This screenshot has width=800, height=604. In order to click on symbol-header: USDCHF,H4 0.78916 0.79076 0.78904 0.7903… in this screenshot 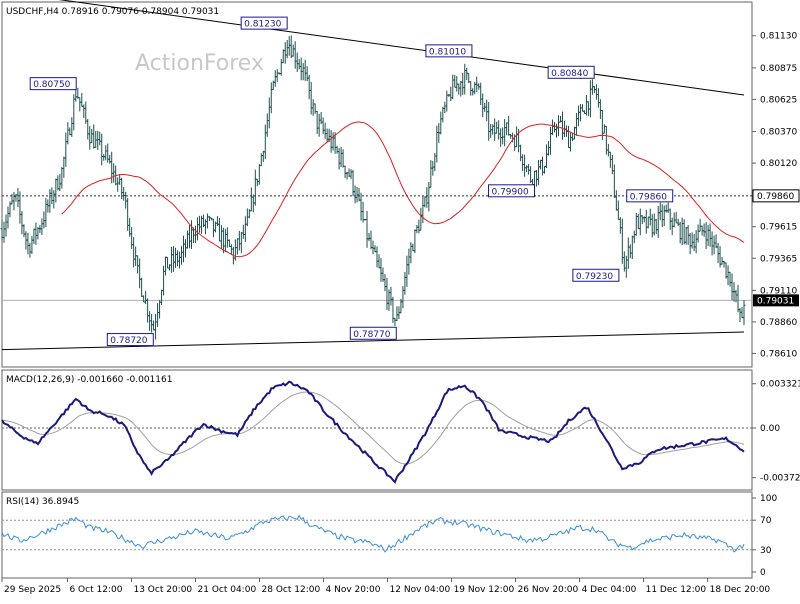, I will do `click(112, 12)`.